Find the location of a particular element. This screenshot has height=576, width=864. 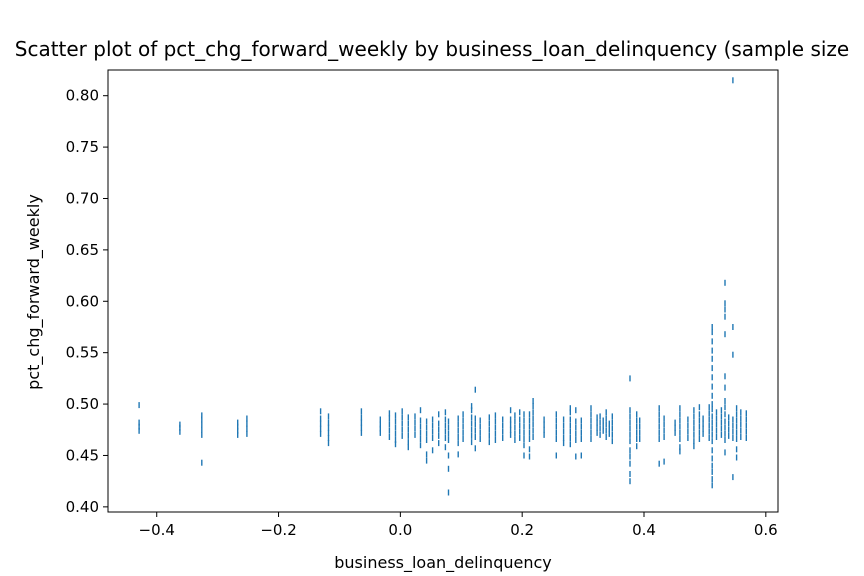

y-tick-label: 0.40 is located at coordinates (82, 507).